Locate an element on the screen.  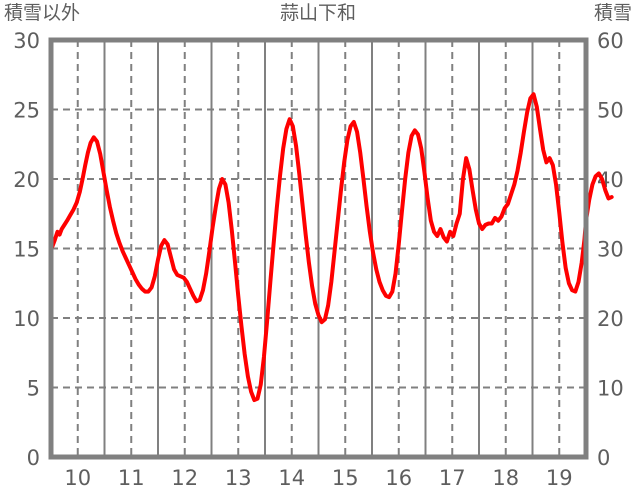
y-tick-left: 0 is located at coordinates (33, 458).